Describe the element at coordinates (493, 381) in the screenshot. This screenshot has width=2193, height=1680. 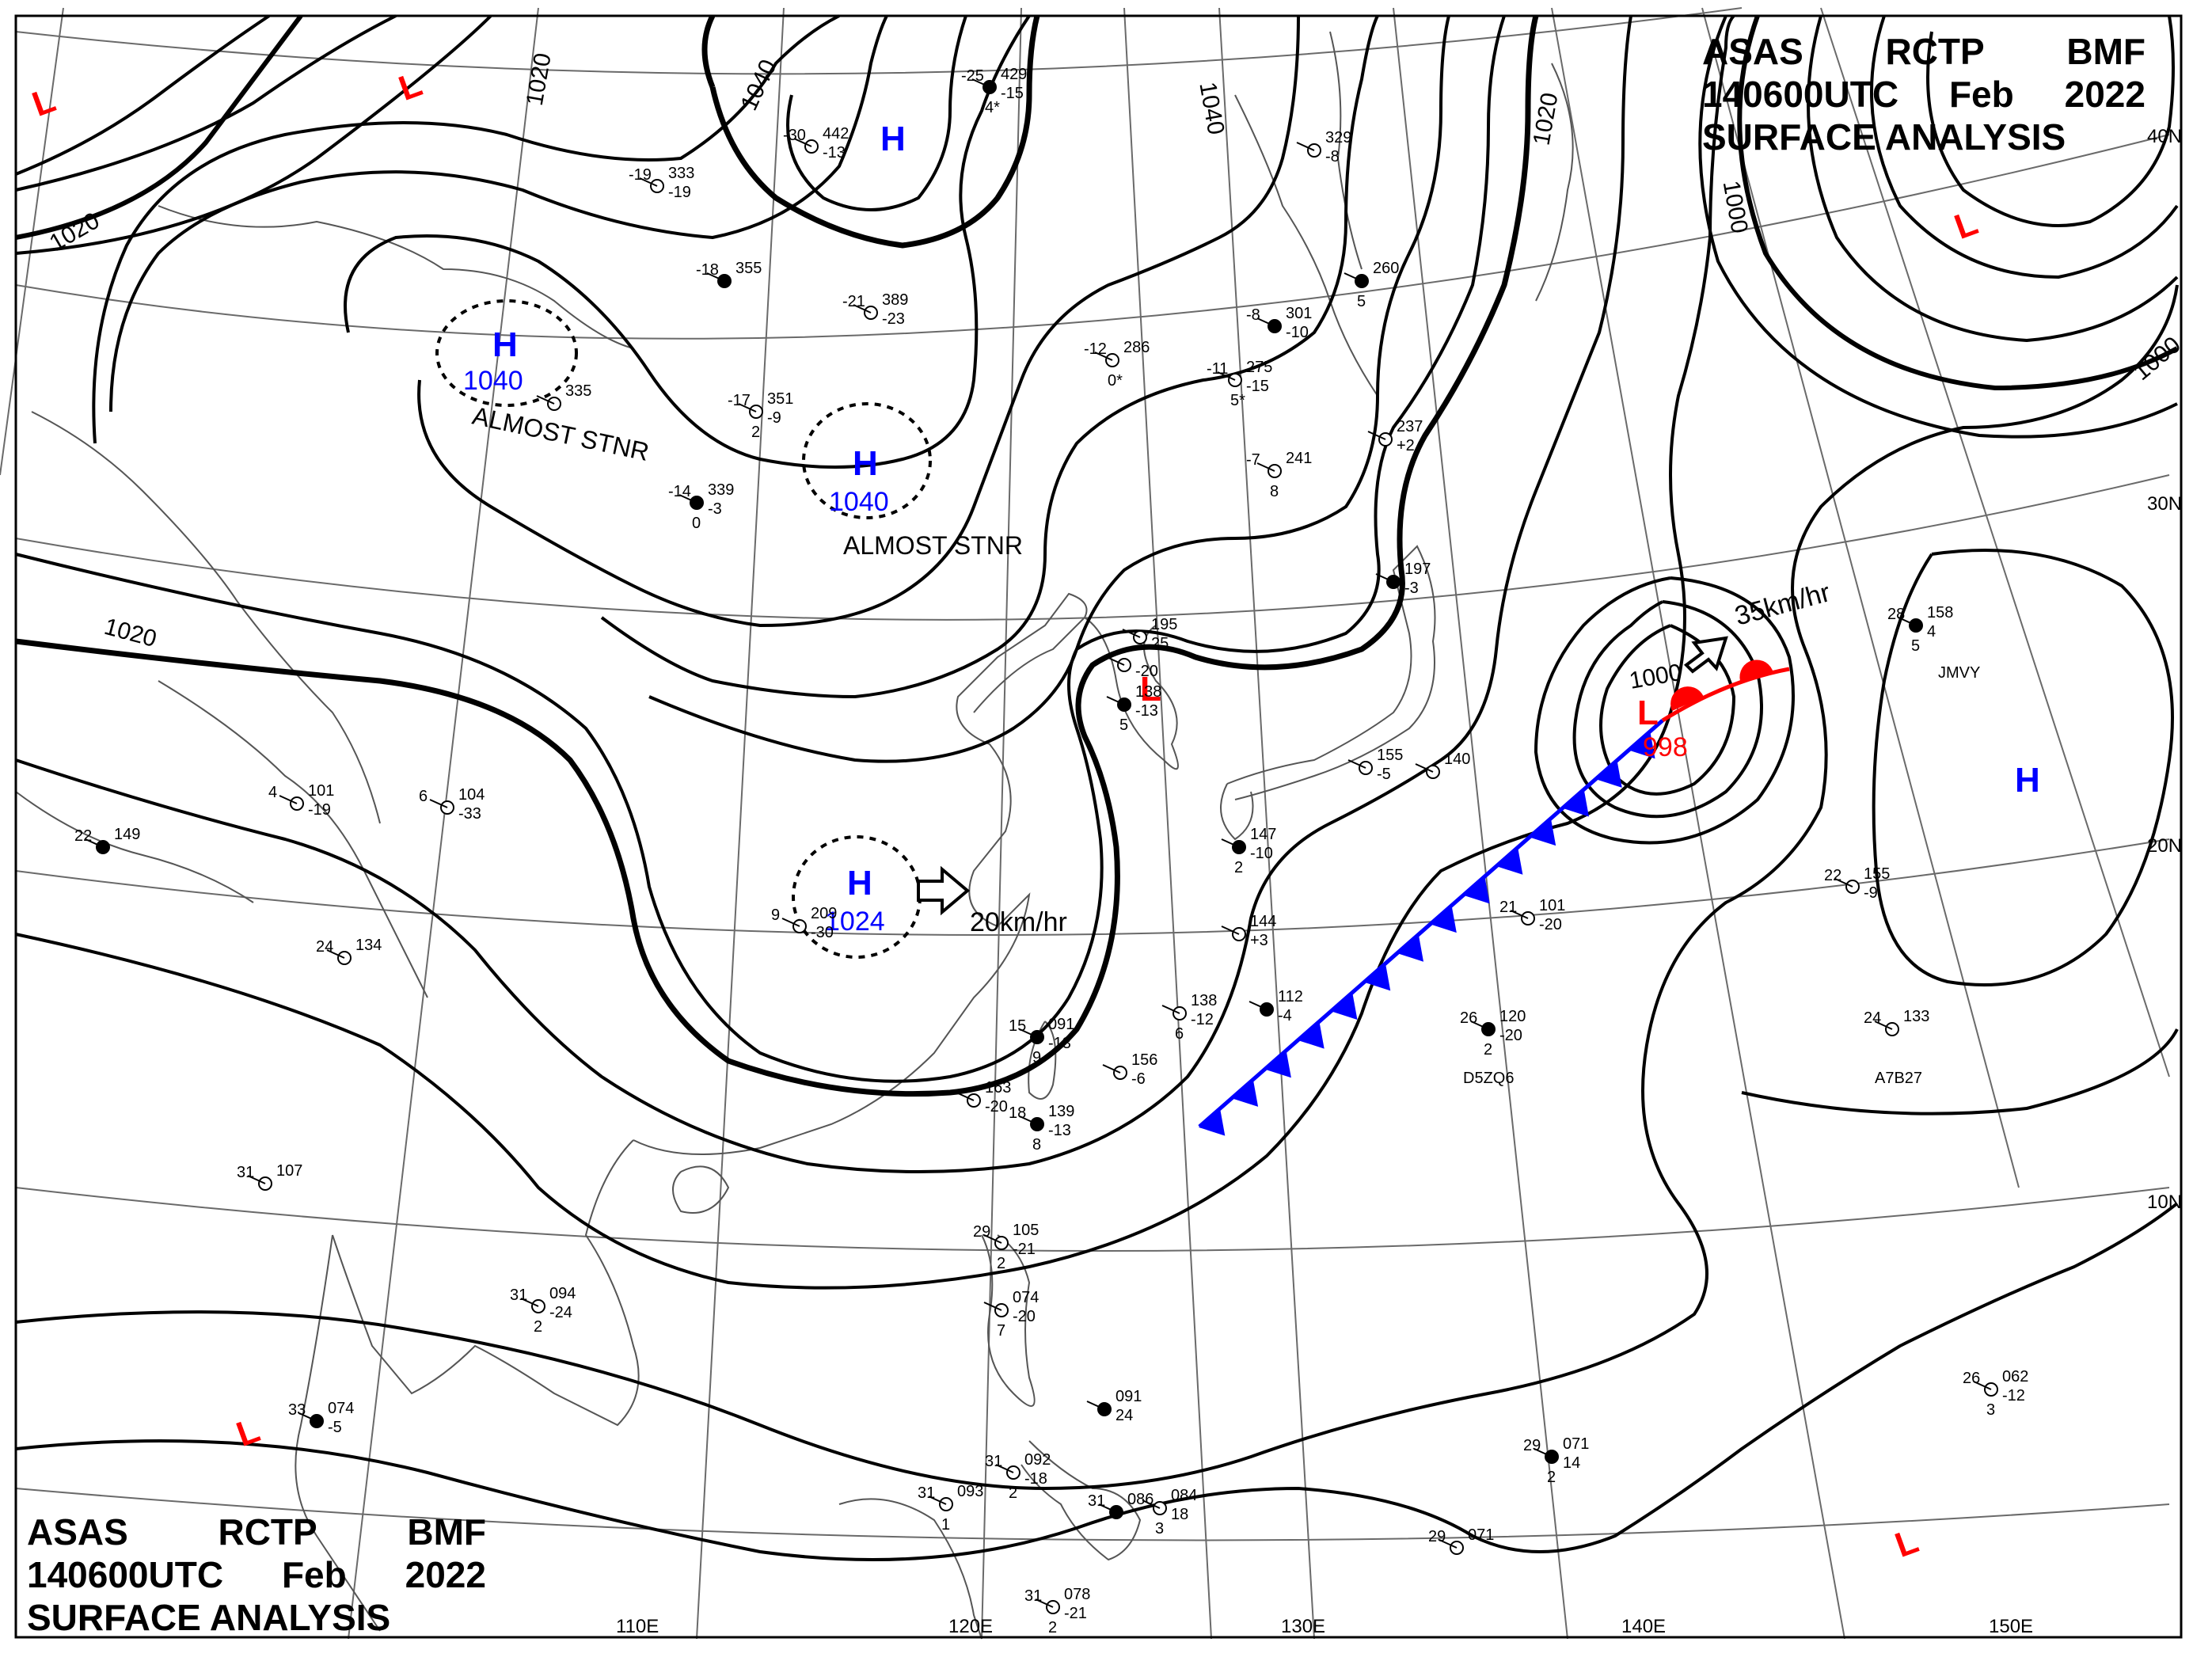
I see `high-pressure: 1040` at that location.